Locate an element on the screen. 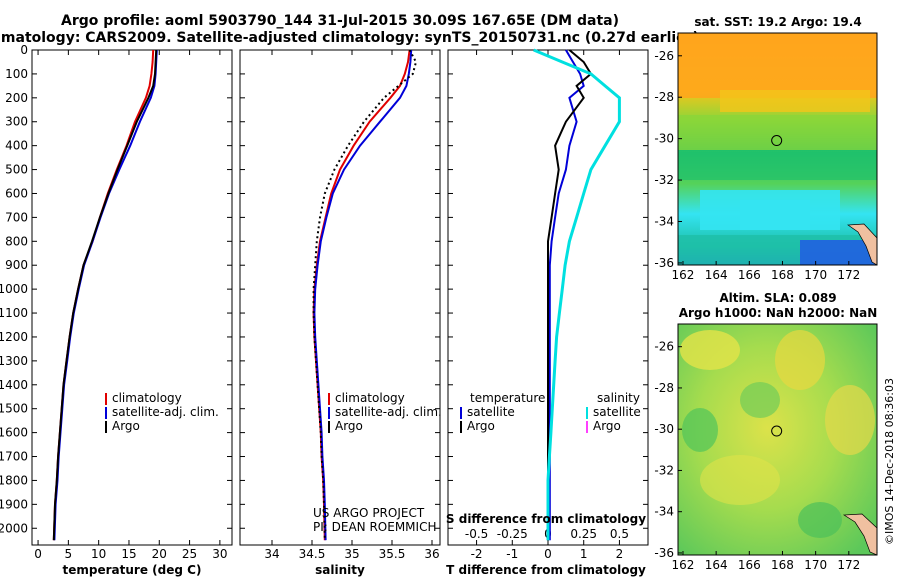  t-difference-tick-label: -1 is located at coordinates (512, 554).